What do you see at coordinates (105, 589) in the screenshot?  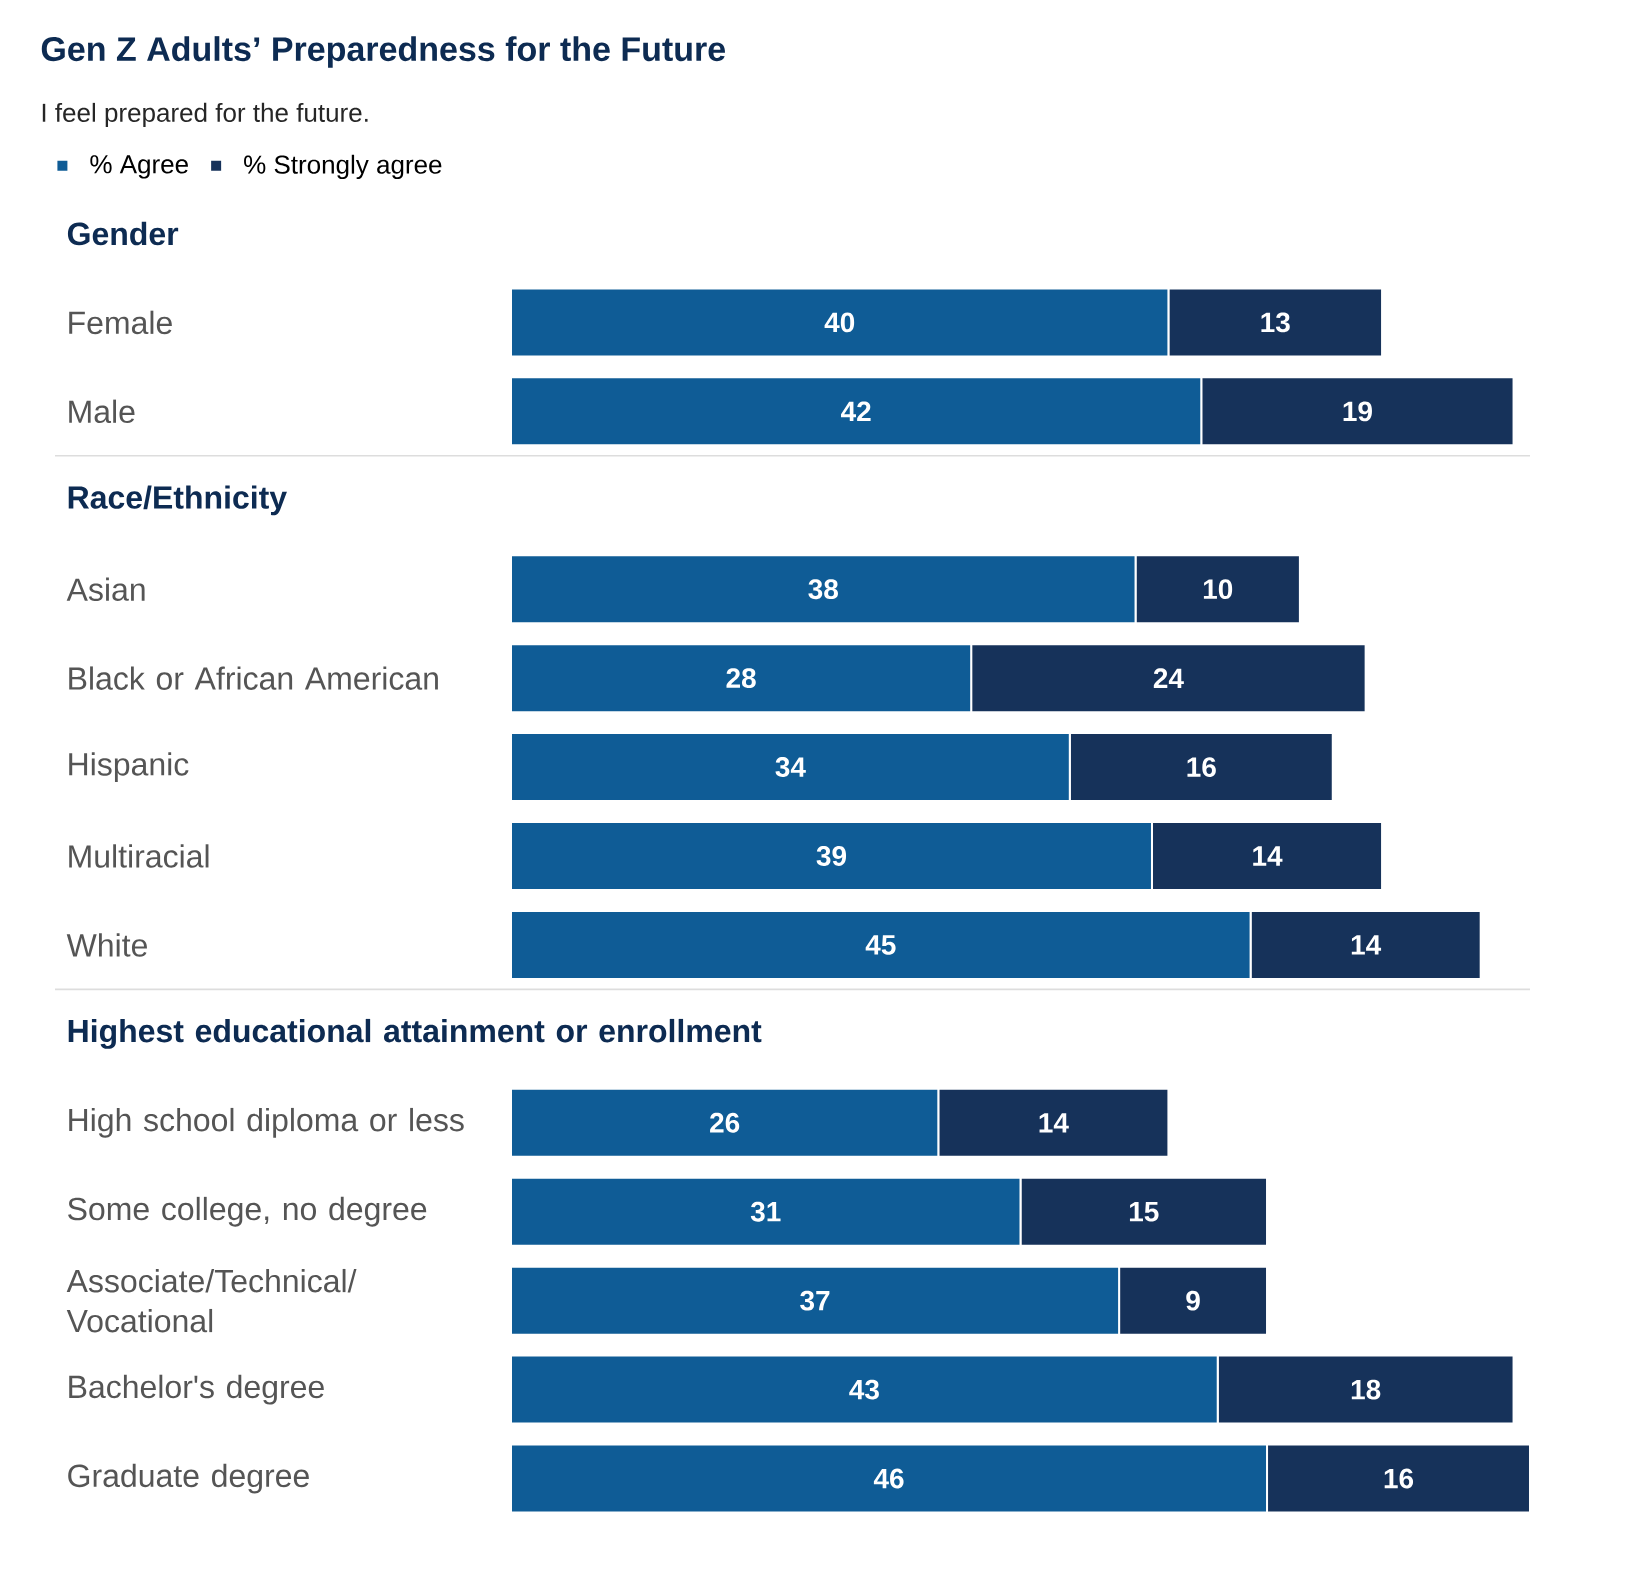 I see `y-tick-label: Asian` at bounding box center [105, 589].